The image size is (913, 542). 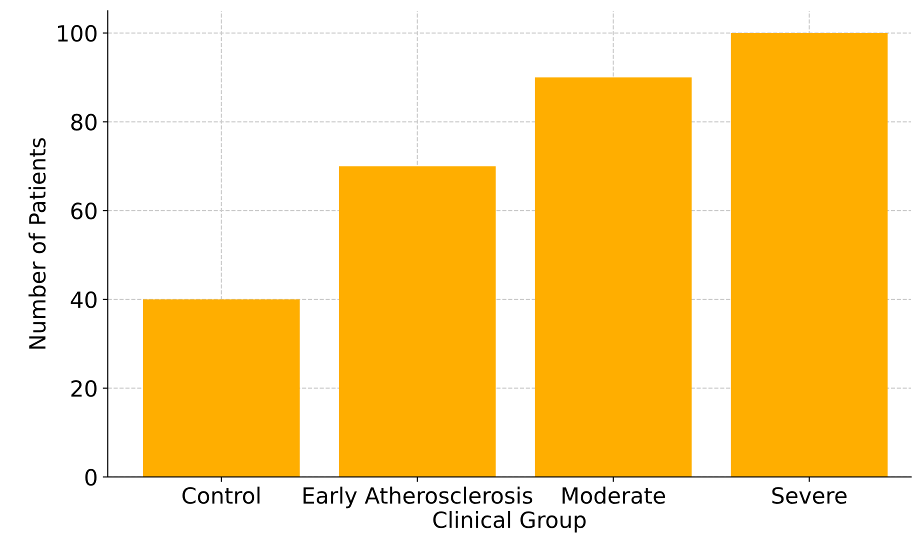 I want to click on y-tick-label: 100, so click(x=77, y=33).